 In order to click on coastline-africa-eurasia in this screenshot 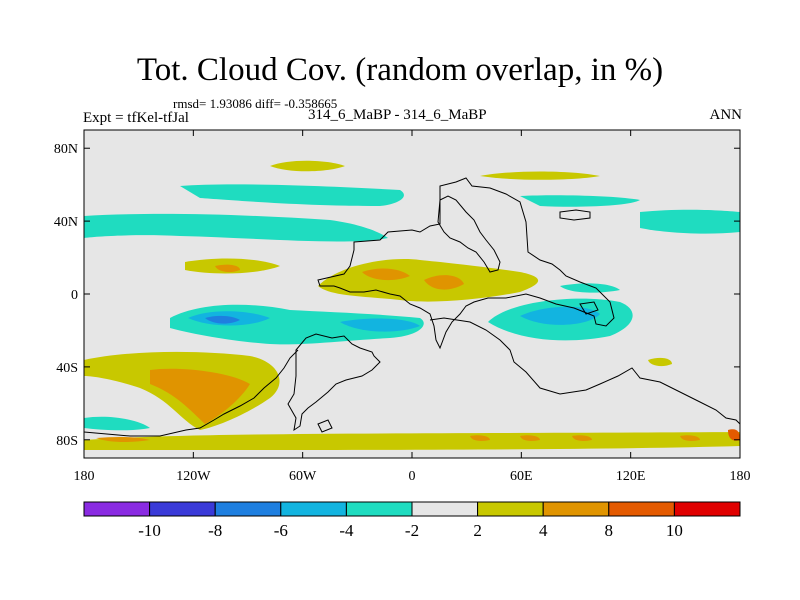, I will do `click(466, 263)`.